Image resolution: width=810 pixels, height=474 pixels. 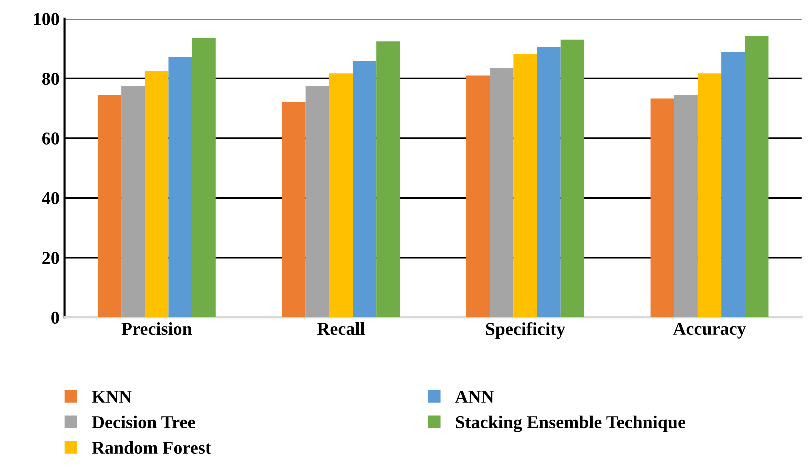 What do you see at coordinates (56, 318) in the screenshot?
I see `y-tick-label: 0` at bounding box center [56, 318].